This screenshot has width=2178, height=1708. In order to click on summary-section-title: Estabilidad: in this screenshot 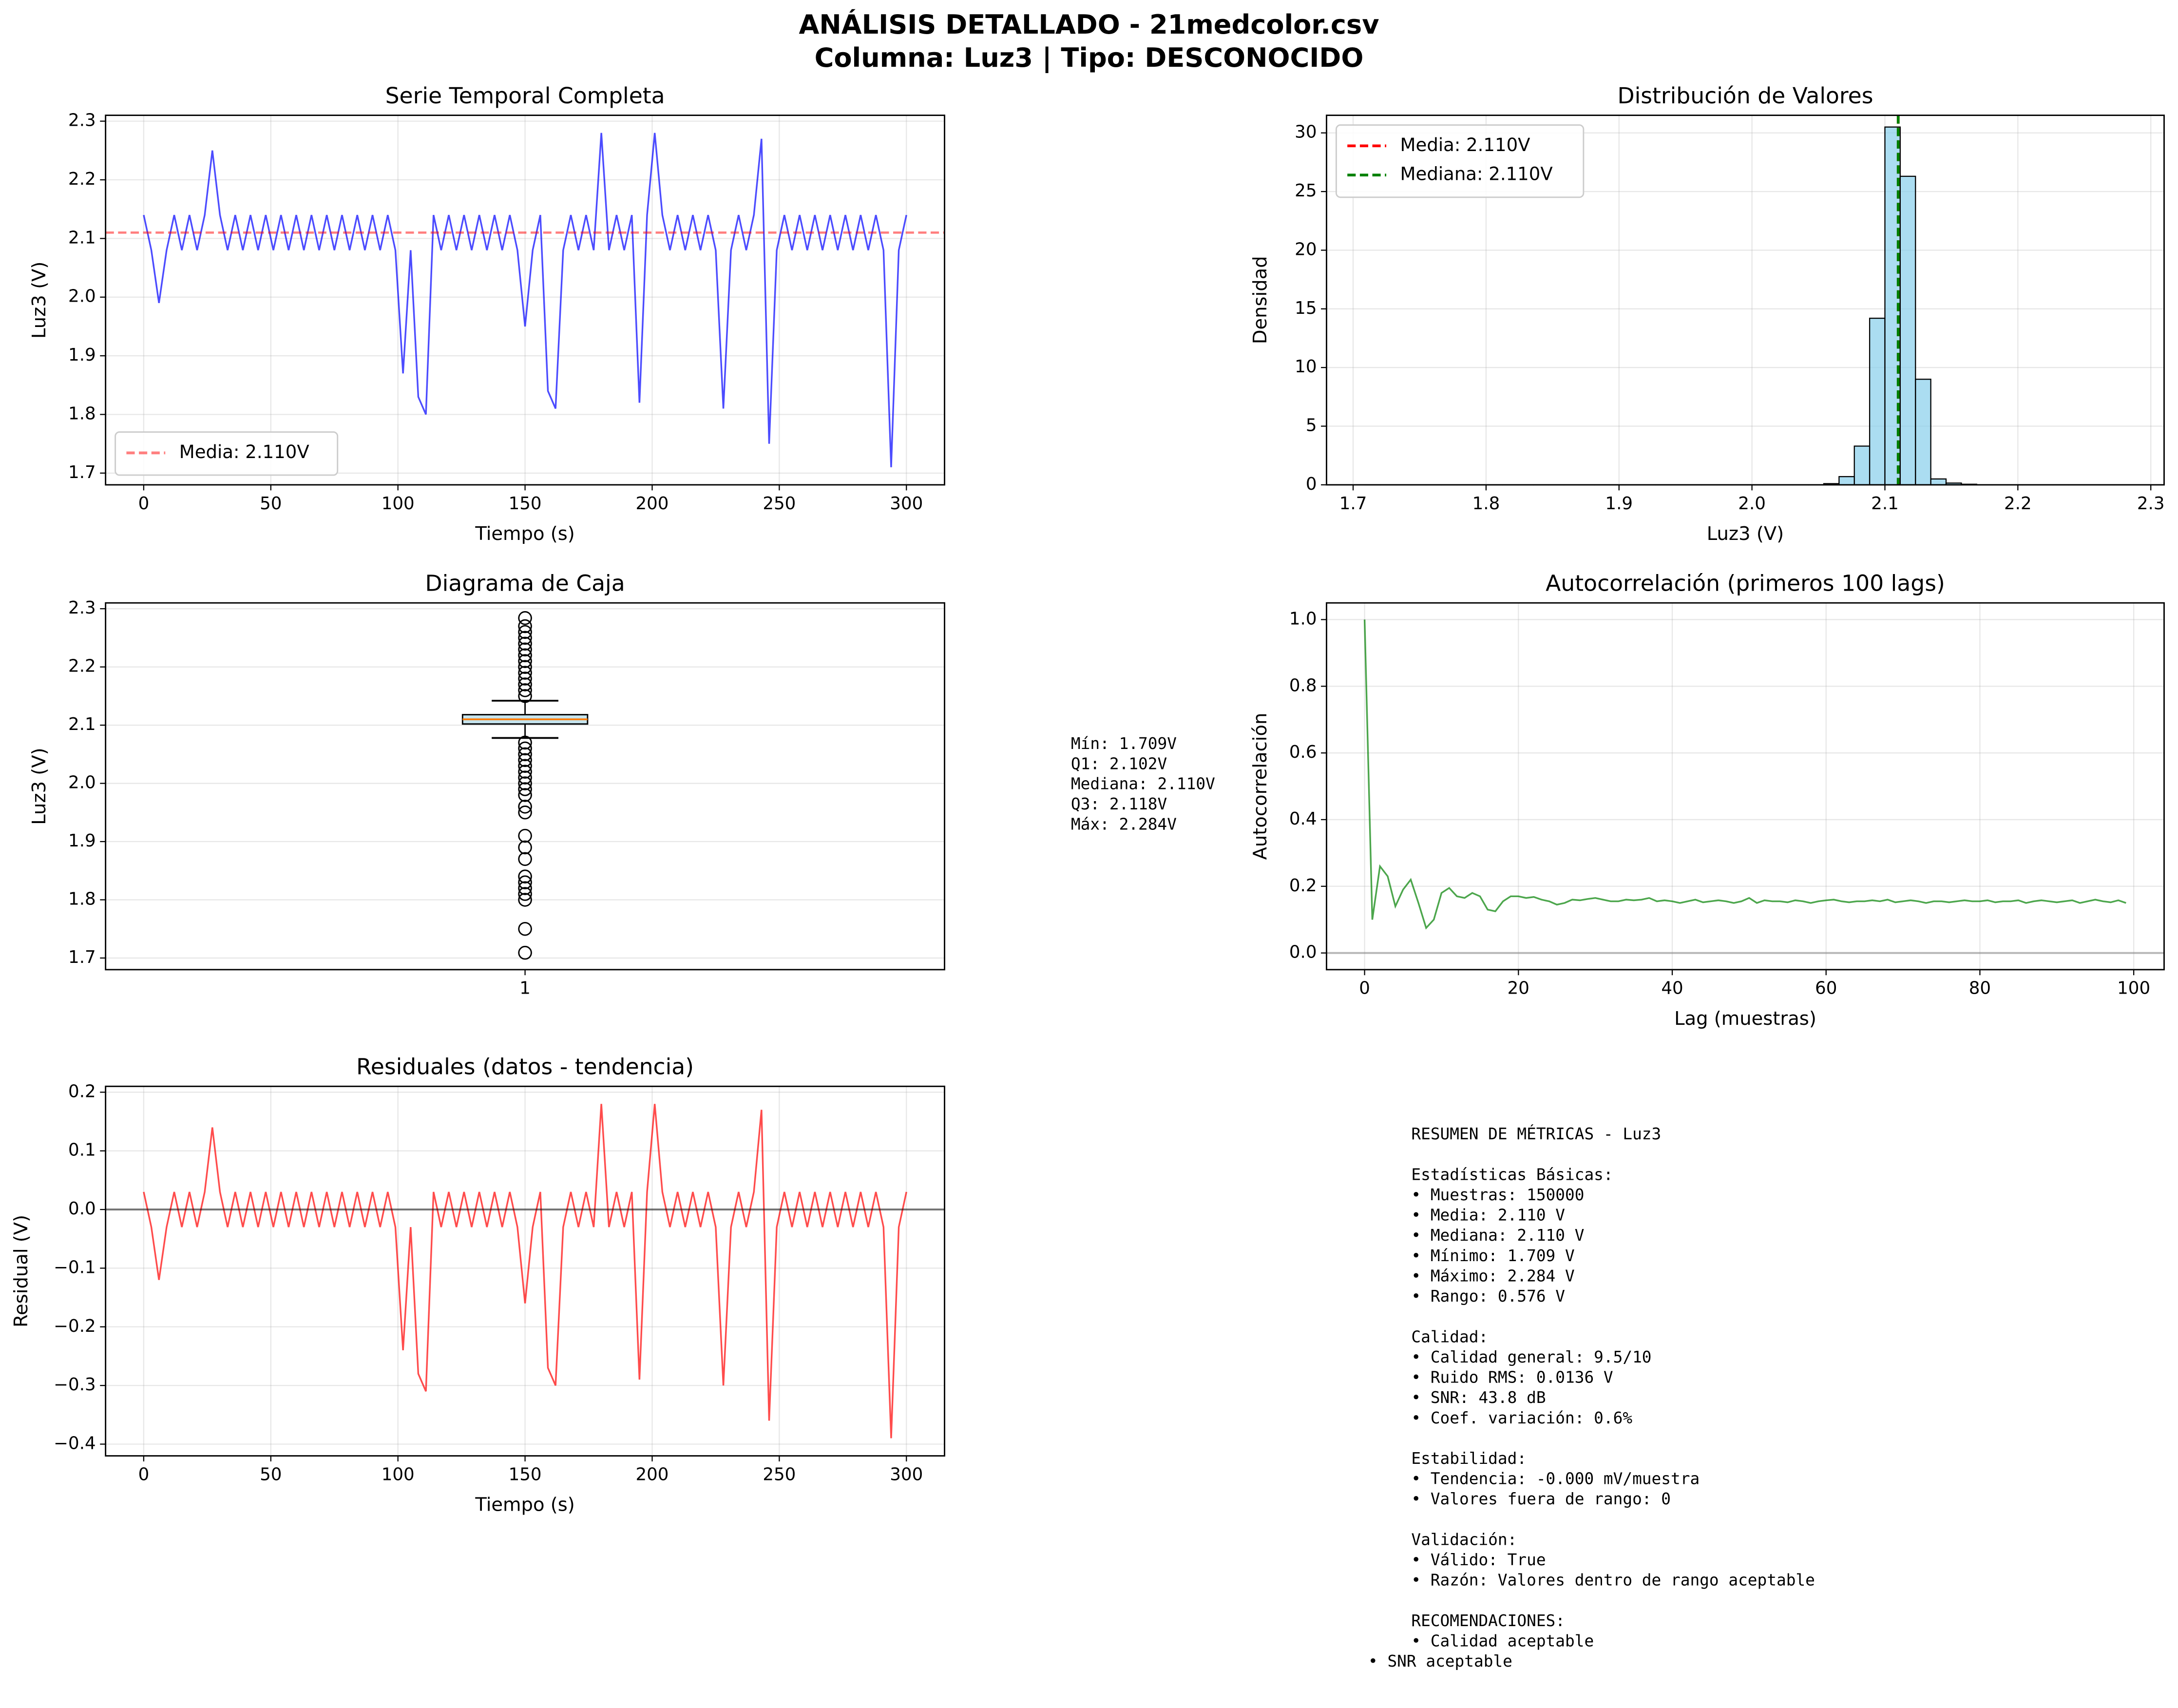, I will do `click(1469, 1458)`.